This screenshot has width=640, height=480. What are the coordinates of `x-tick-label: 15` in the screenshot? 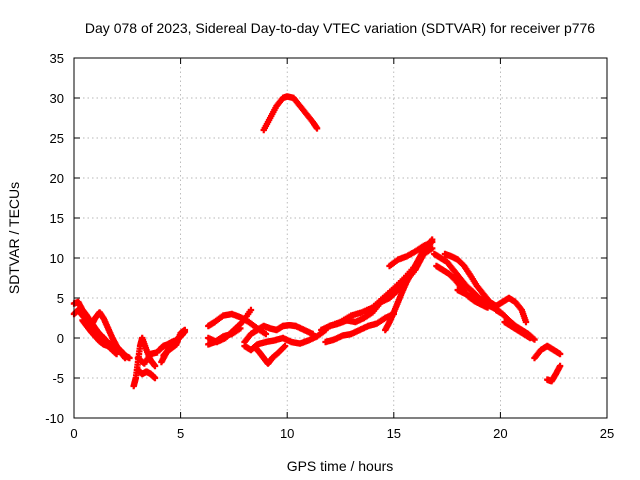 It's located at (394, 433).